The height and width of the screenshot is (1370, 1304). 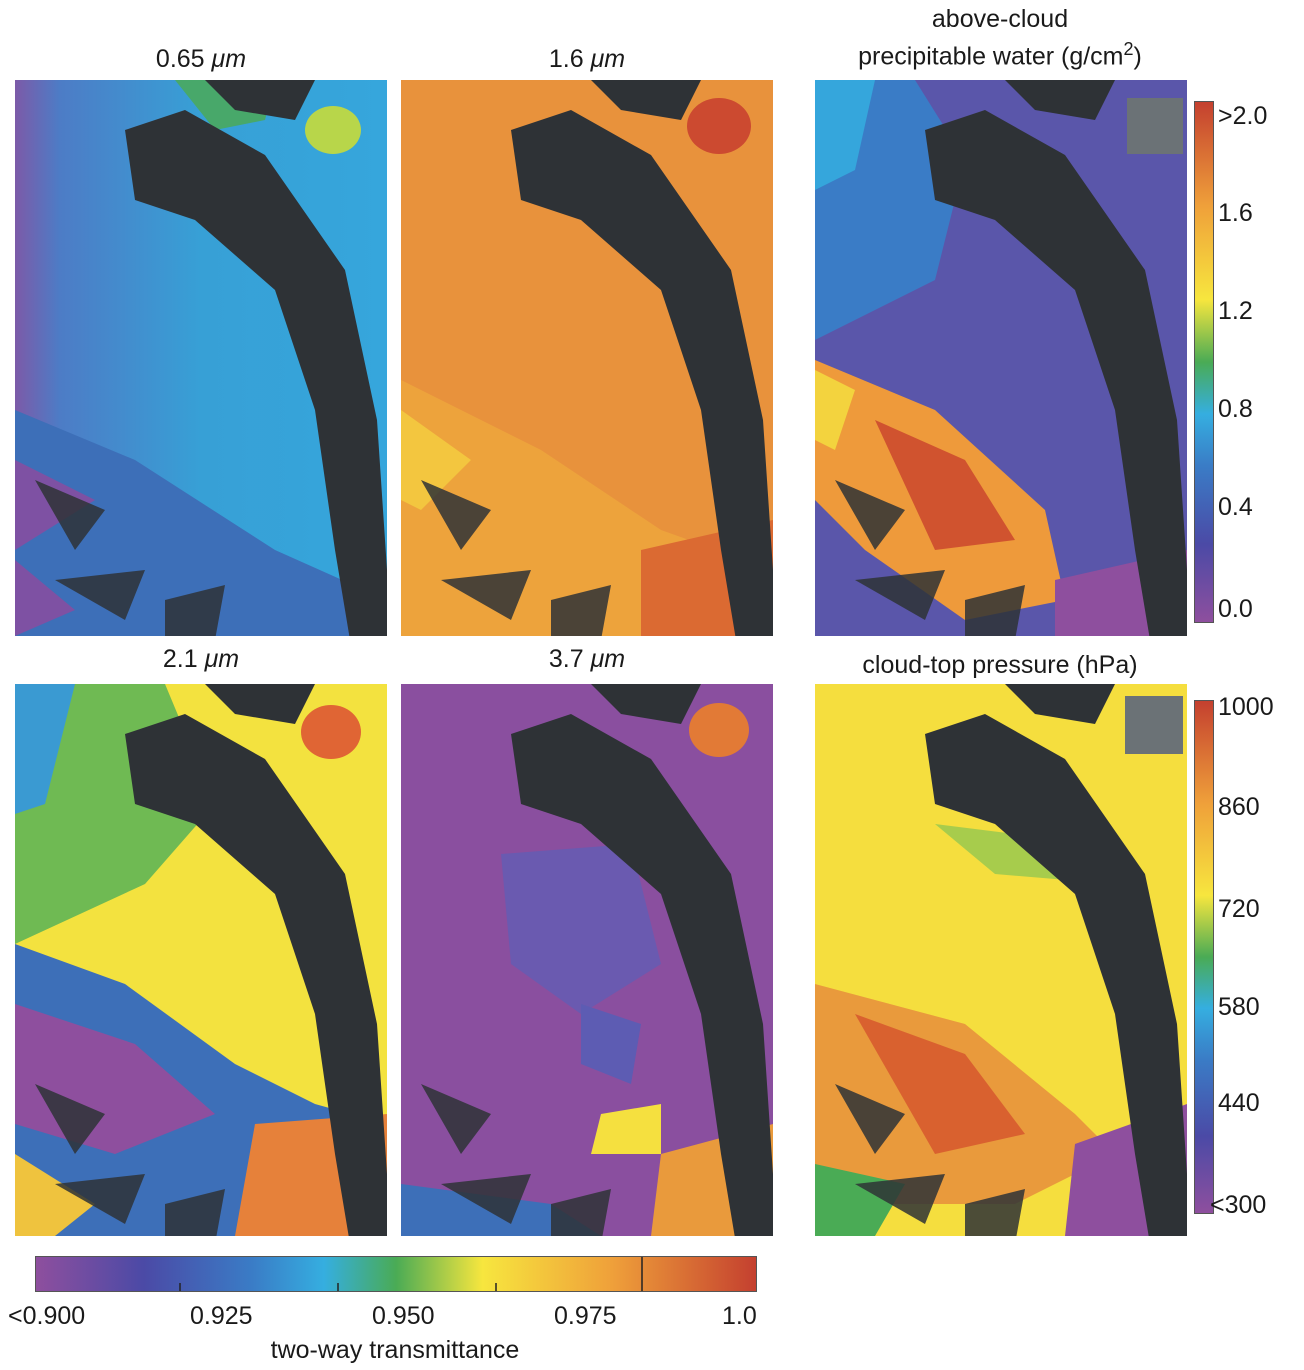 What do you see at coordinates (183, 659) in the screenshot?
I see `title-text: 2.1` at bounding box center [183, 659].